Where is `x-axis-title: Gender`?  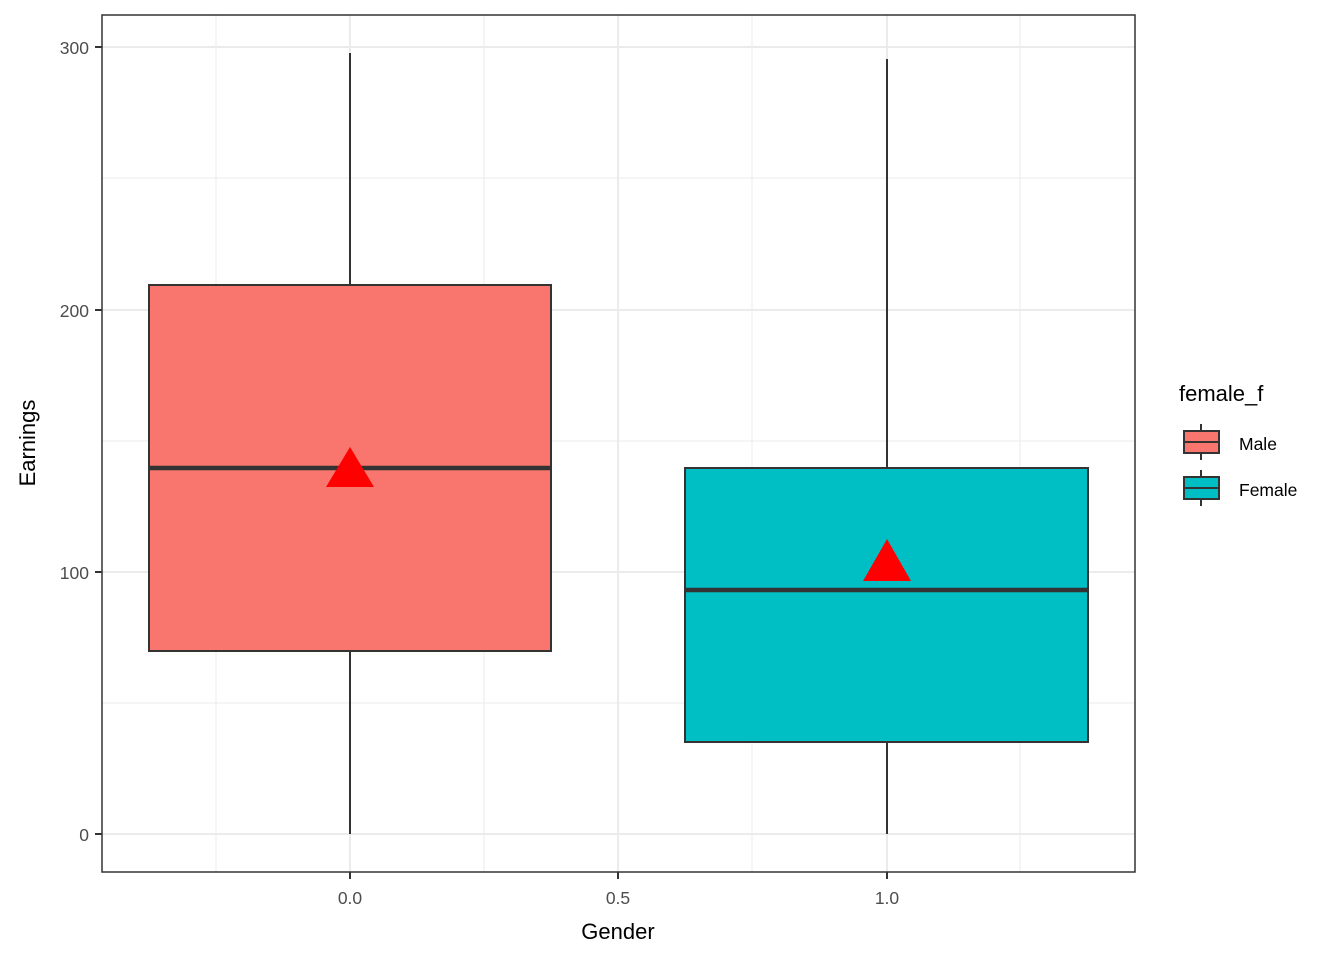
x-axis-title: Gender is located at coordinates (617, 931).